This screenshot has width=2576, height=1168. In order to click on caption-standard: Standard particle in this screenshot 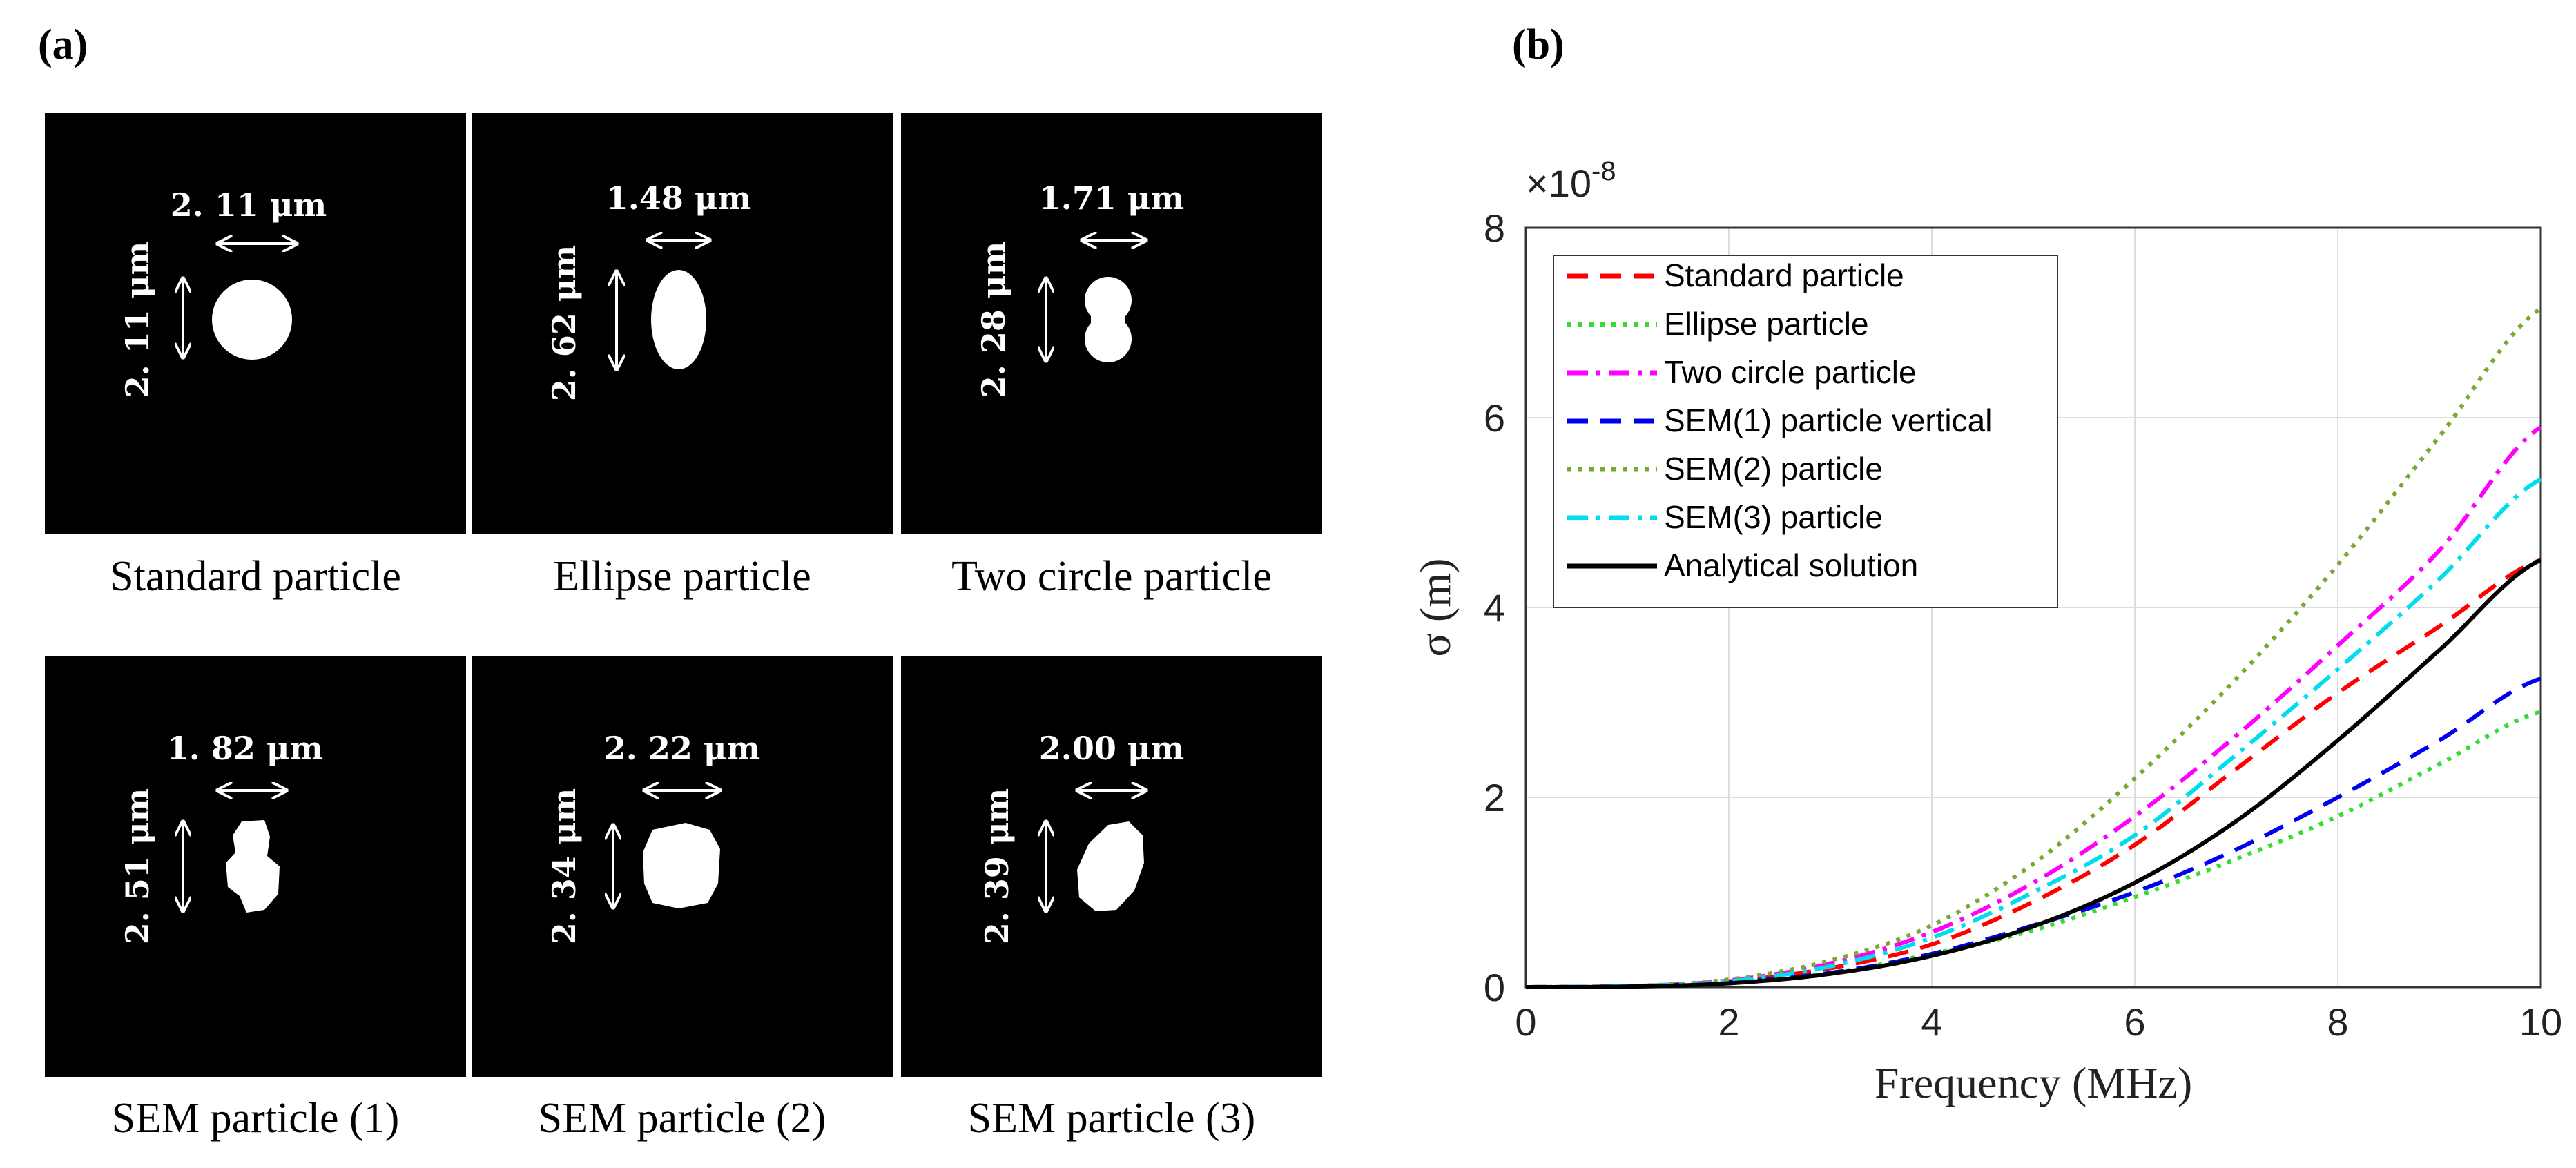, I will do `click(256, 576)`.